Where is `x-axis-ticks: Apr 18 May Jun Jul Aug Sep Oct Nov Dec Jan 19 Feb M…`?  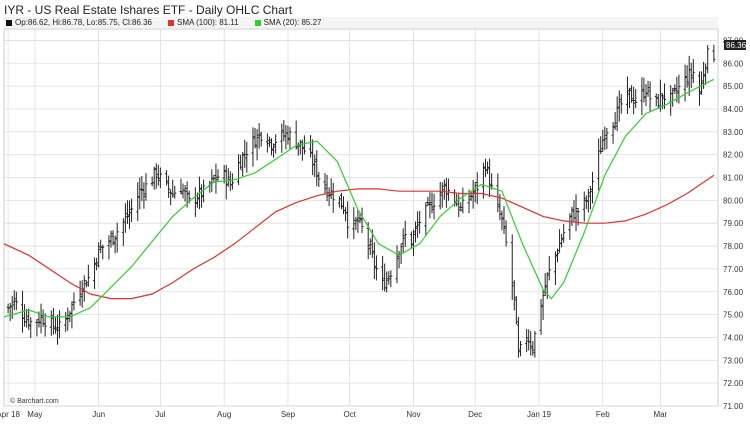
x-axis-ticks: Apr 18 May Jun Jul Aug Sep Oct Nov Dec Jan 19 Feb M… is located at coordinates (334, 414).